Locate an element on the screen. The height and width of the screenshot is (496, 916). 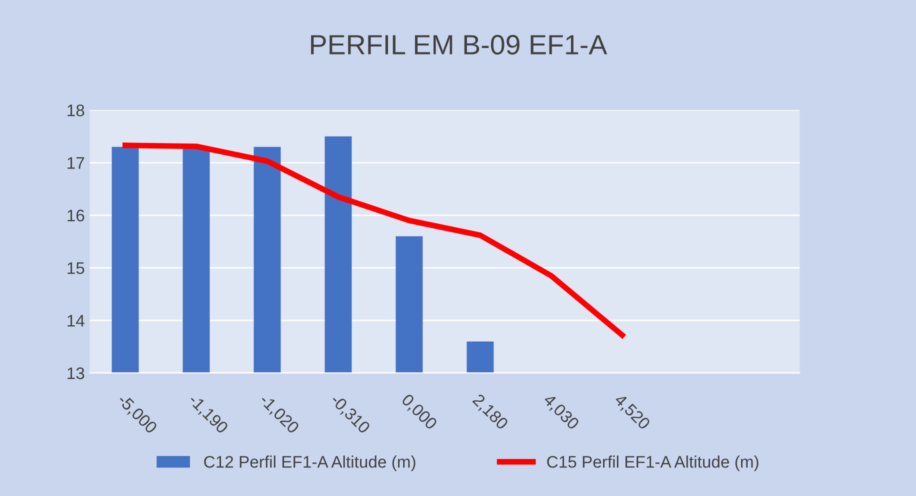
chart-title: PERFIL EM B-09 EF1-A is located at coordinates (459, 44).